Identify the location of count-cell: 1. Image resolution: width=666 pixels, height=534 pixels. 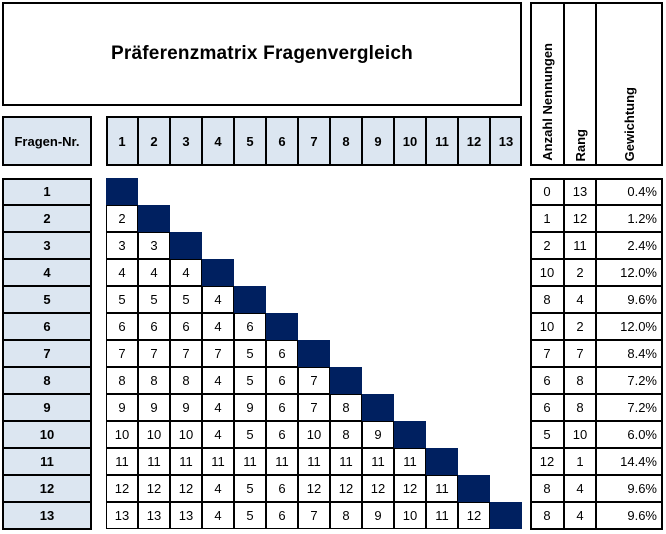
(547, 218).